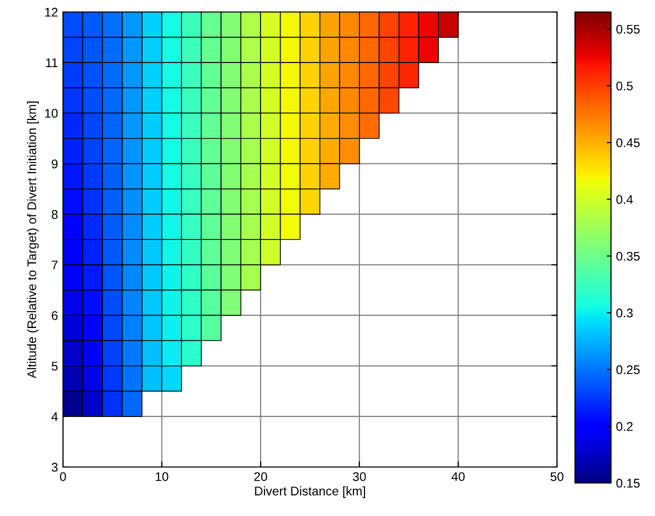  I want to click on y-tick-label: 7, so click(55, 265).